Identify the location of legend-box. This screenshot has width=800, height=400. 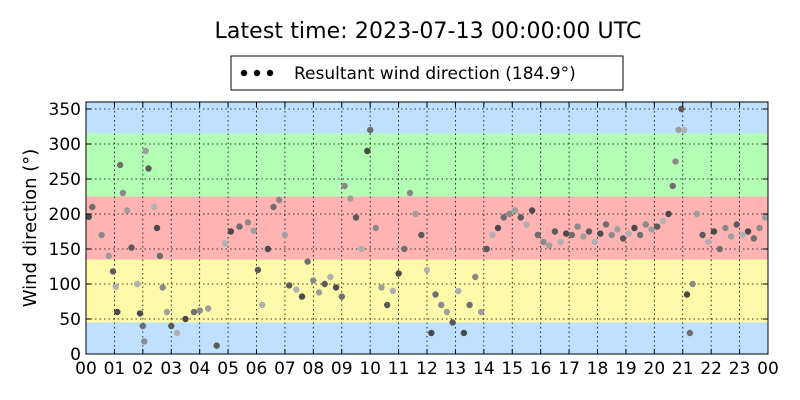
(427, 73).